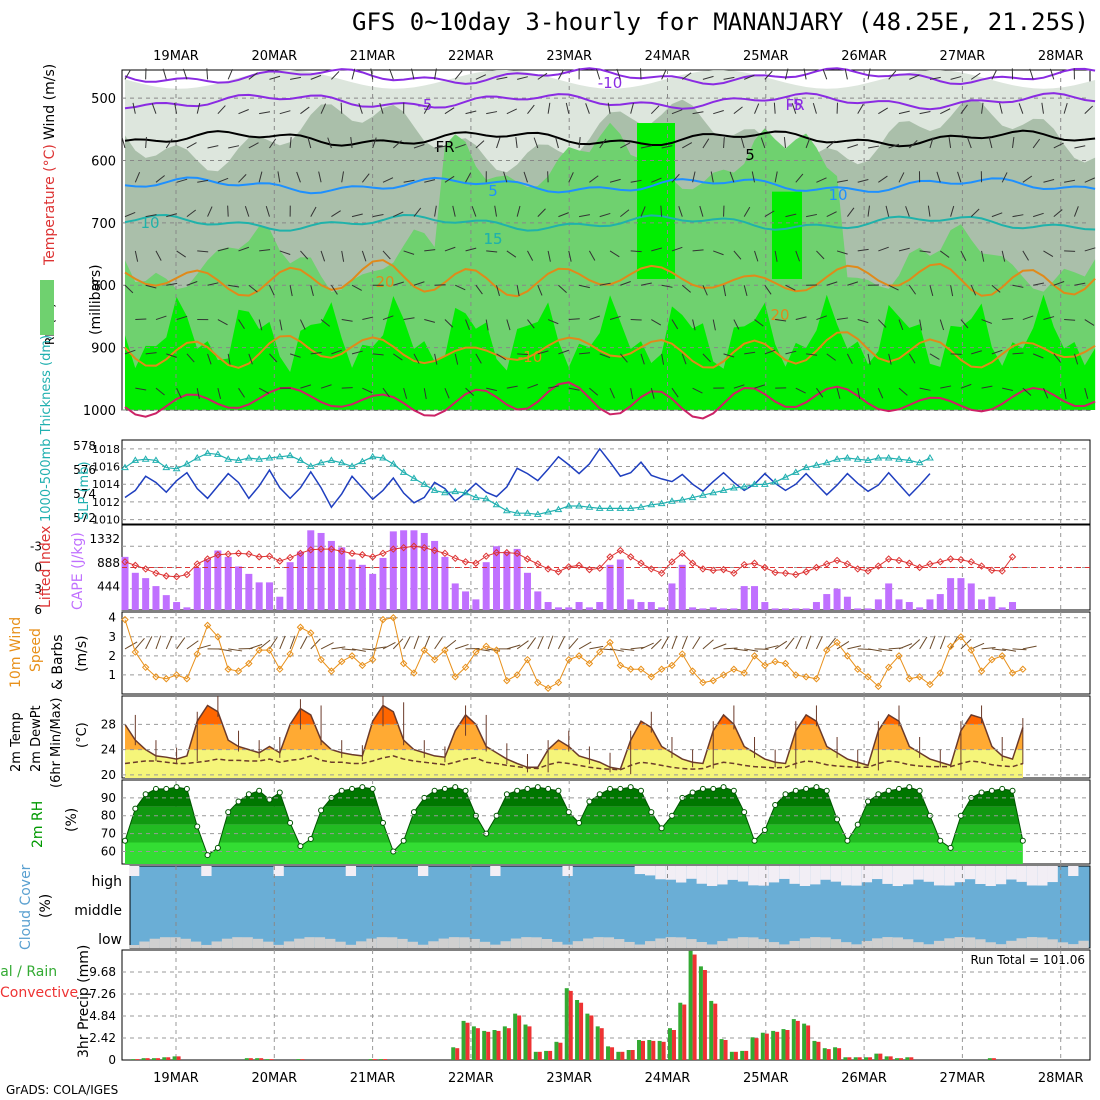  Describe the element at coordinates (84, 1001) in the screenshot. I see `ylabel-precip-c: 3hr Precip (mm)` at that location.